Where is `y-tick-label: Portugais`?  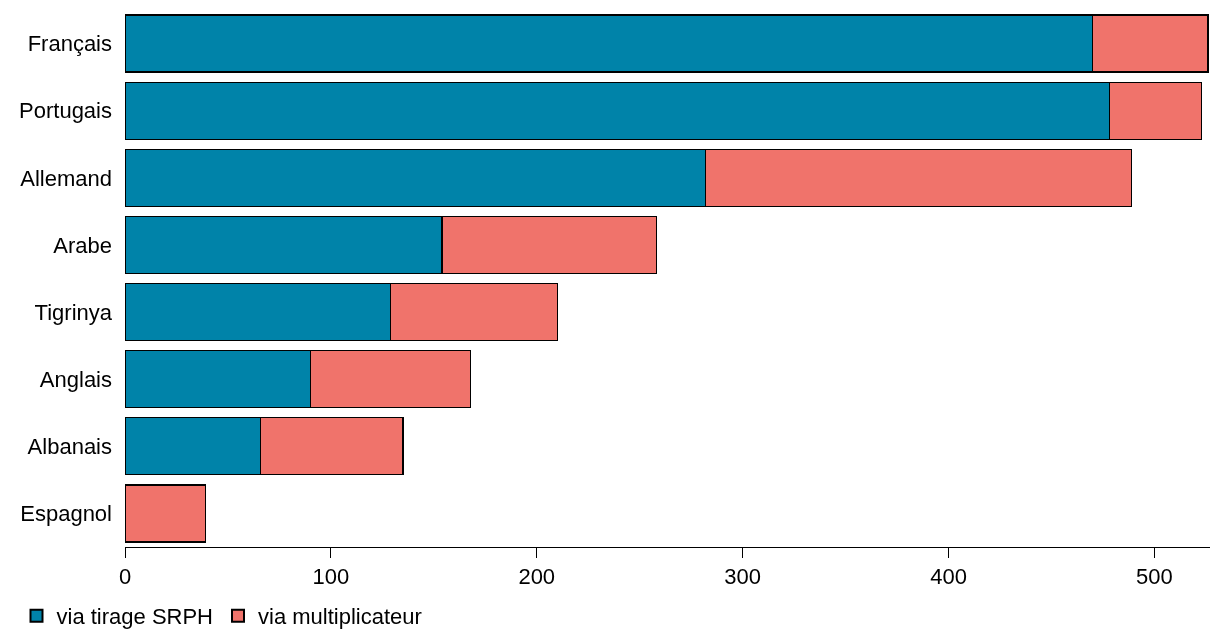 y-tick-label: Portugais is located at coordinates (65, 111).